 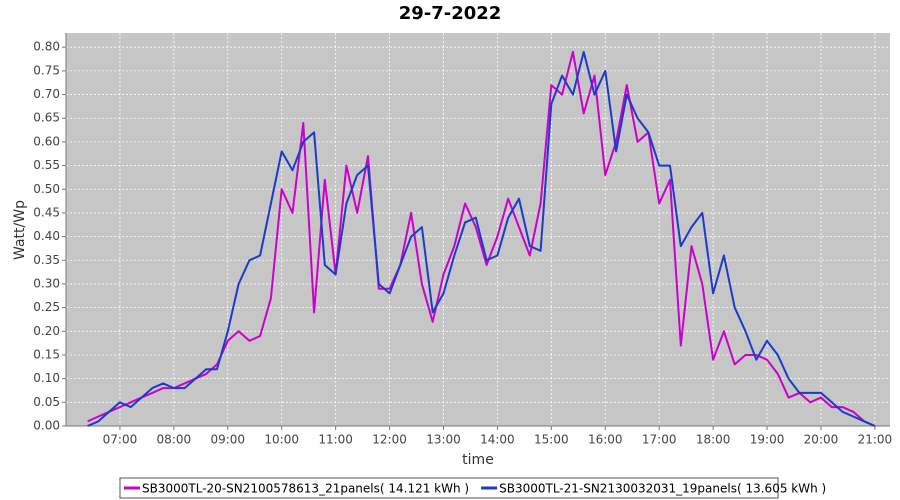 What do you see at coordinates (605, 440) in the screenshot?
I see `x-tick-label: 16:00` at bounding box center [605, 440].